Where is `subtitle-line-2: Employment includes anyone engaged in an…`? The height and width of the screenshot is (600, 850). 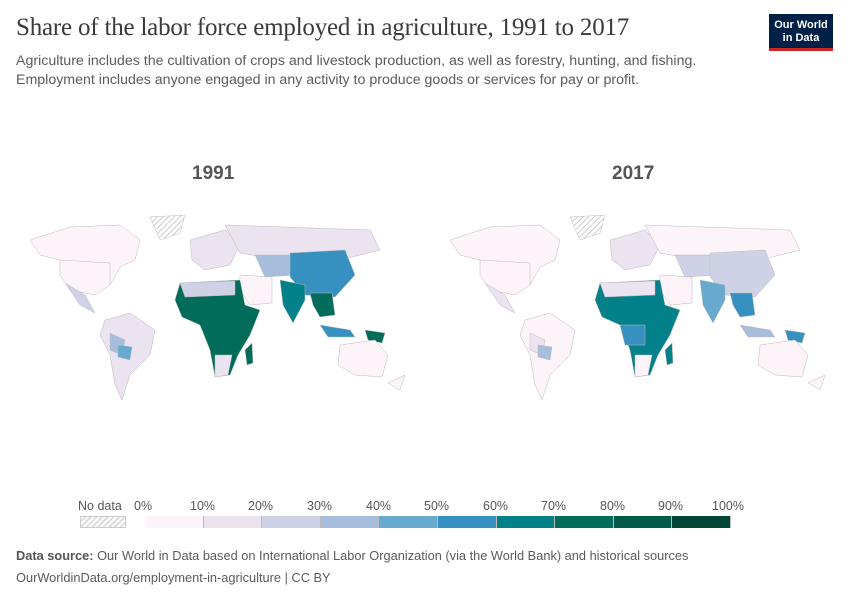 subtitle-line-2: Employment includes anyone engaged in an… is located at coordinates (328, 80).